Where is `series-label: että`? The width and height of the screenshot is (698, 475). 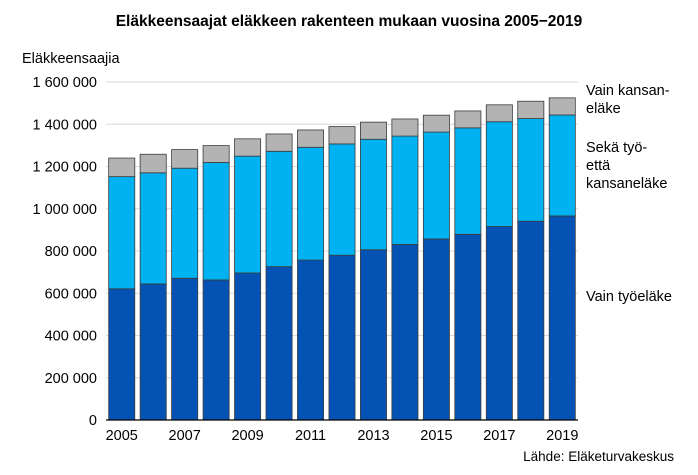 series-label: että is located at coordinates (598, 166).